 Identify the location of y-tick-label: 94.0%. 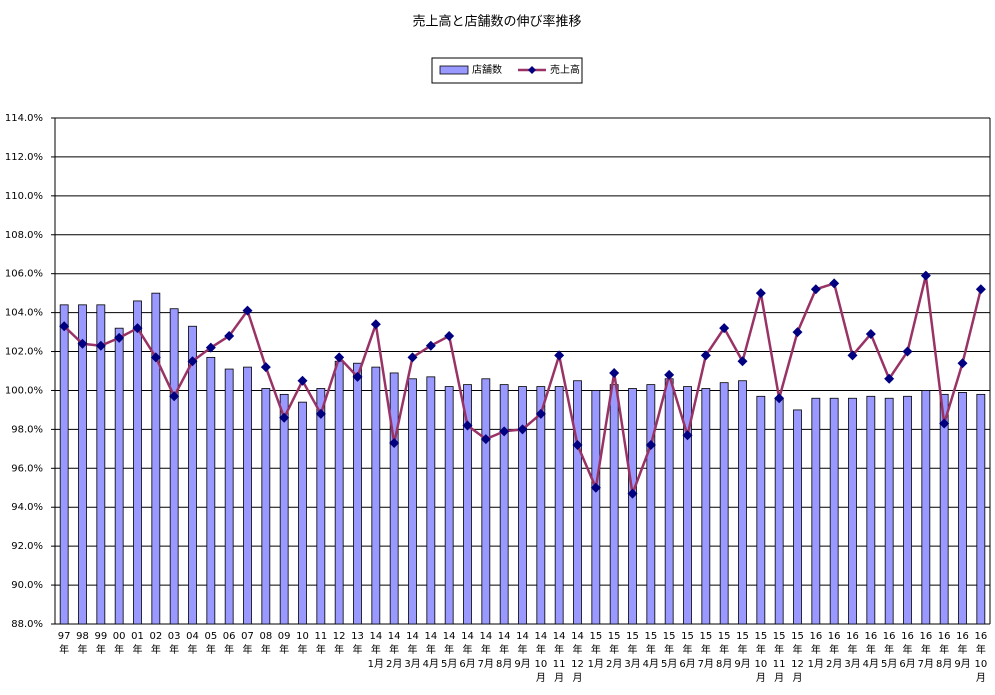
(27, 507).